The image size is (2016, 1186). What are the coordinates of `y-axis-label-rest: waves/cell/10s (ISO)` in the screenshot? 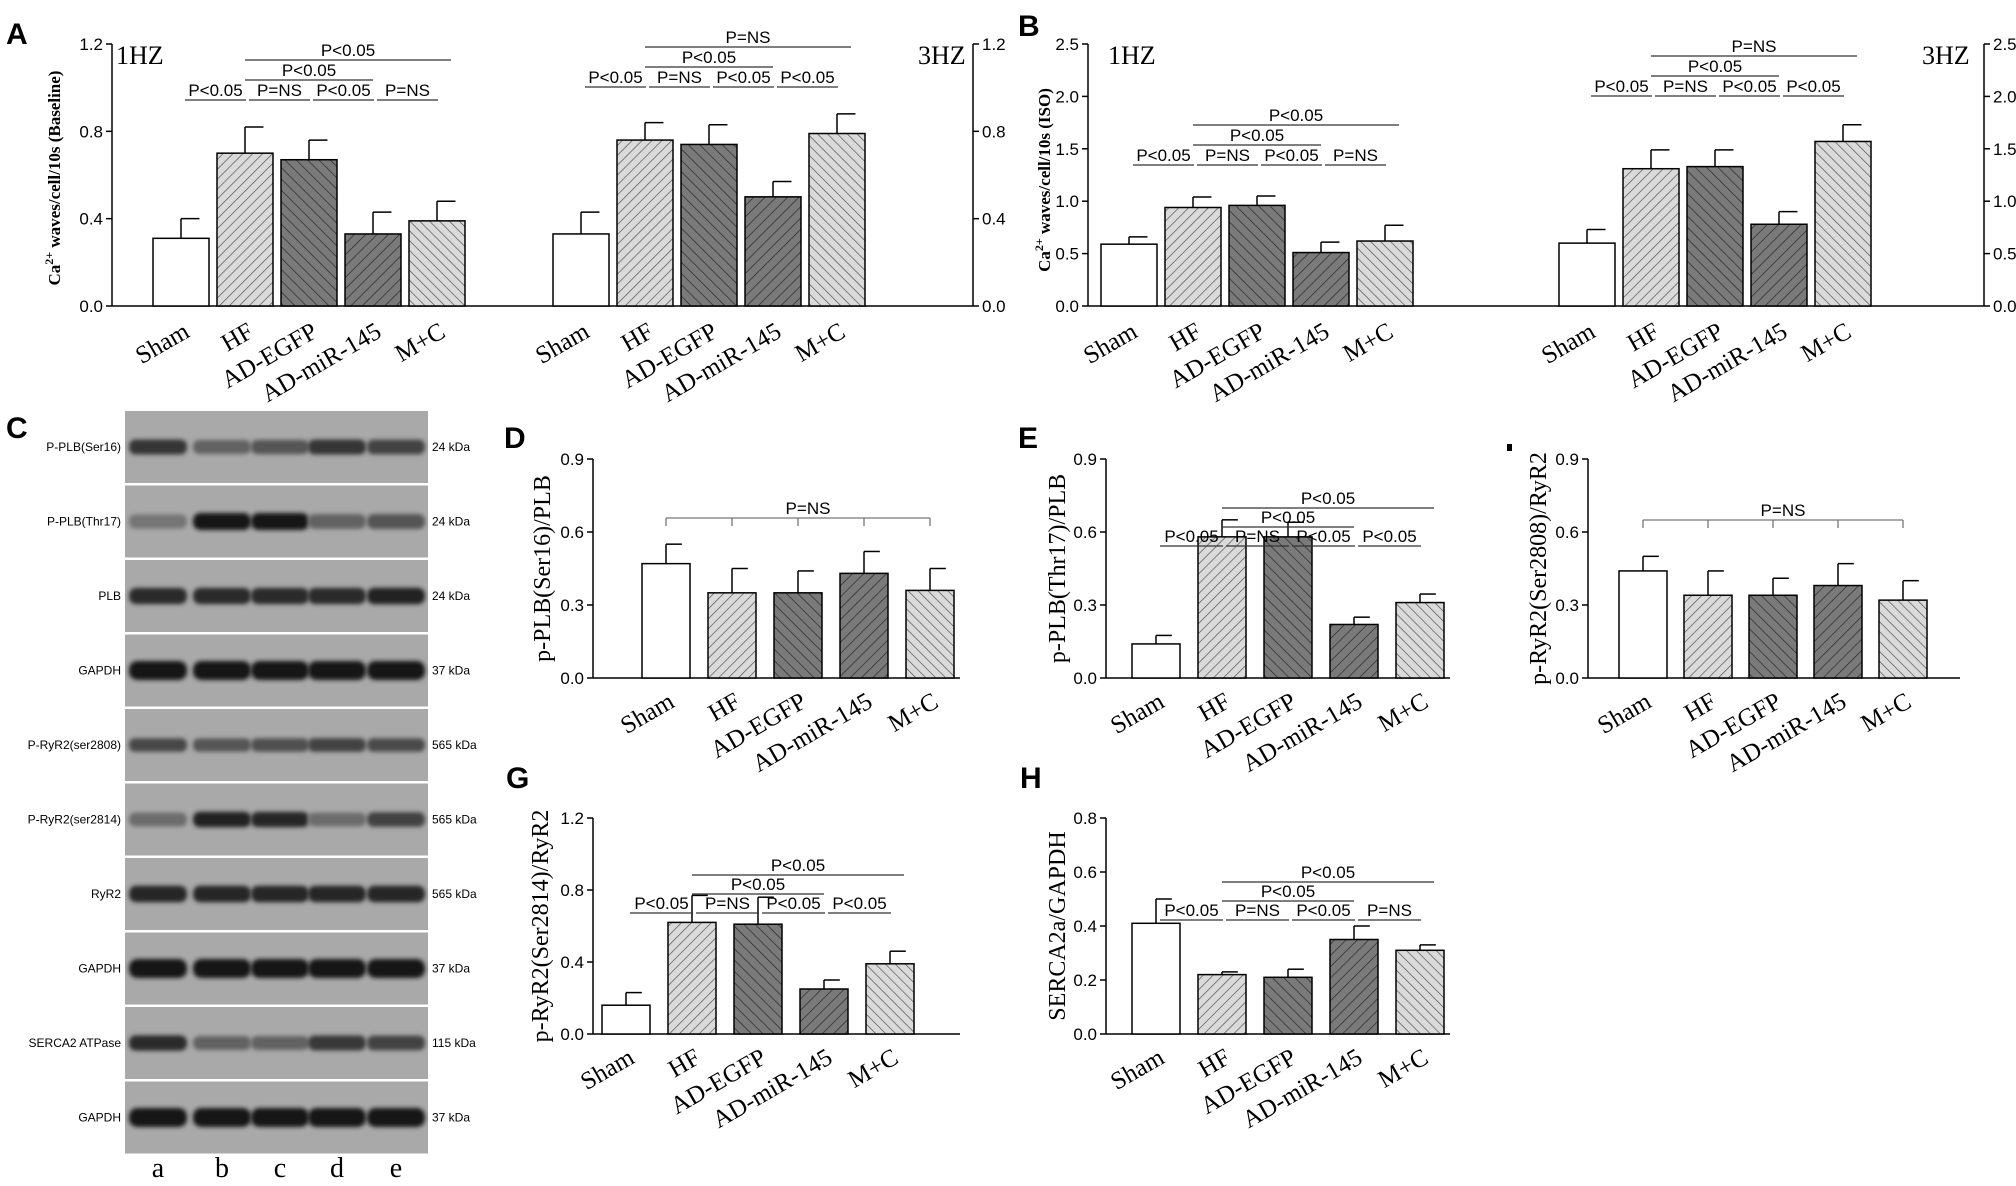 It's located at (1044, 163).